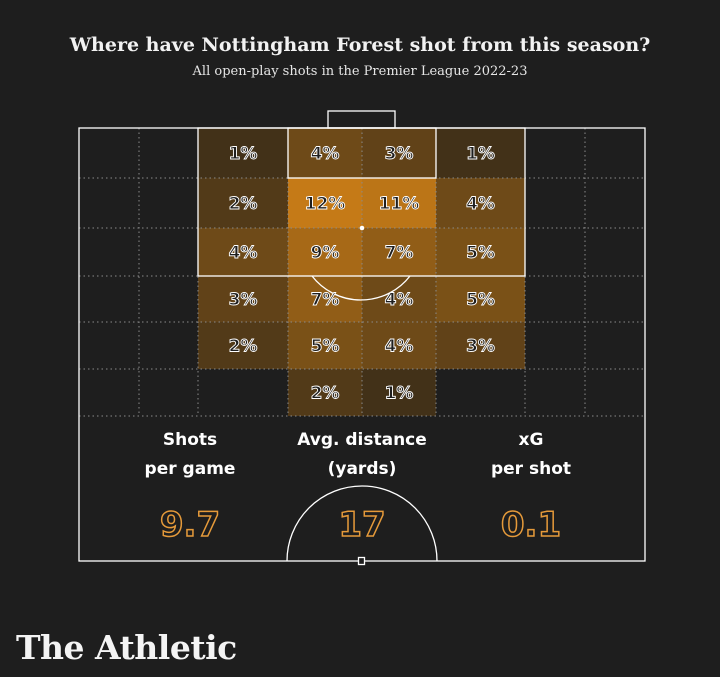  Describe the element at coordinates (190, 469) in the screenshot. I see `stat-sublabel: per game` at that location.